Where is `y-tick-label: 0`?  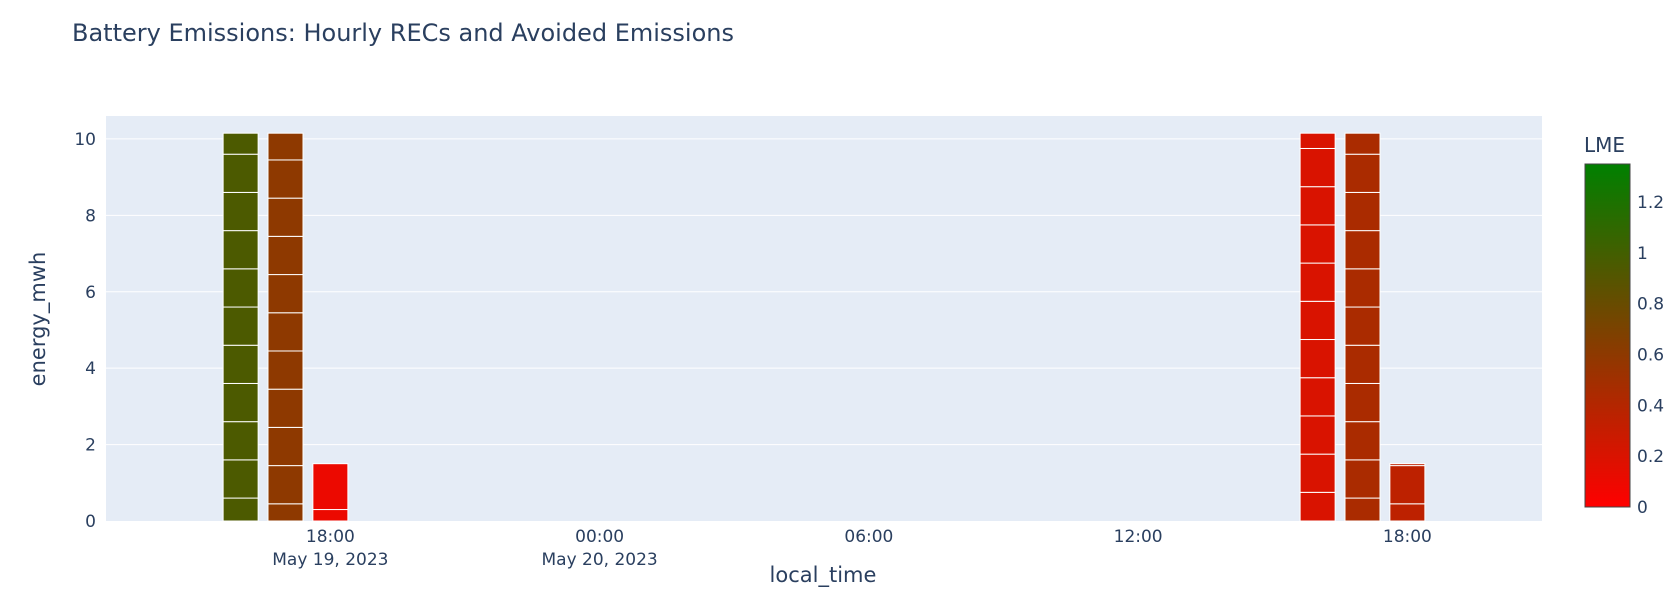 y-tick-label: 0 is located at coordinates (90, 522).